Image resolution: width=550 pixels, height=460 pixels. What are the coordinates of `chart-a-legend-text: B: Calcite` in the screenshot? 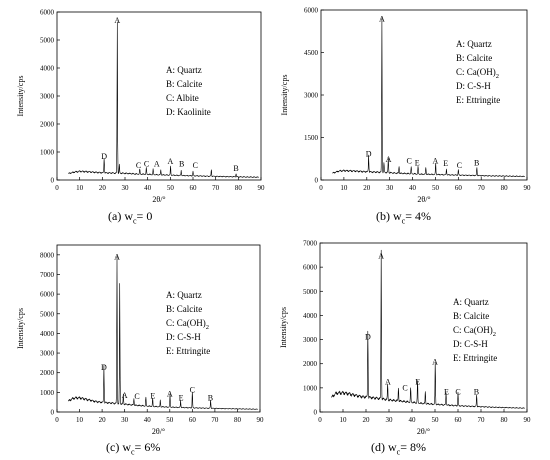 It's located at (184, 84).